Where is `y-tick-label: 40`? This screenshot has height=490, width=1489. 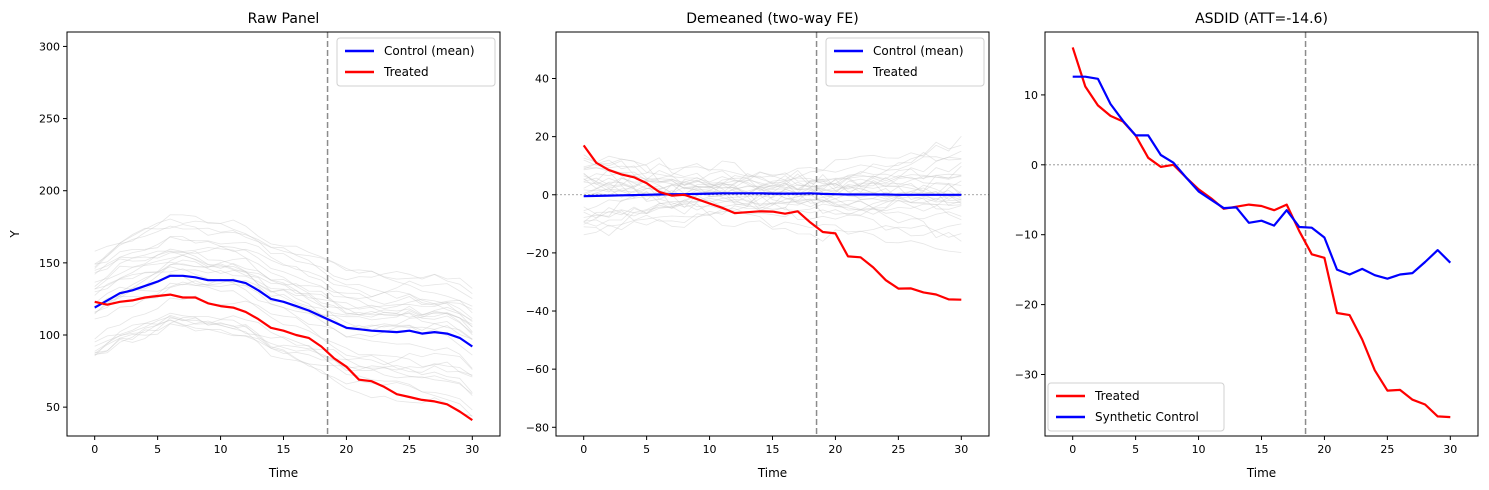 y-tick-label: 40 is located at coordinates (542, 79).